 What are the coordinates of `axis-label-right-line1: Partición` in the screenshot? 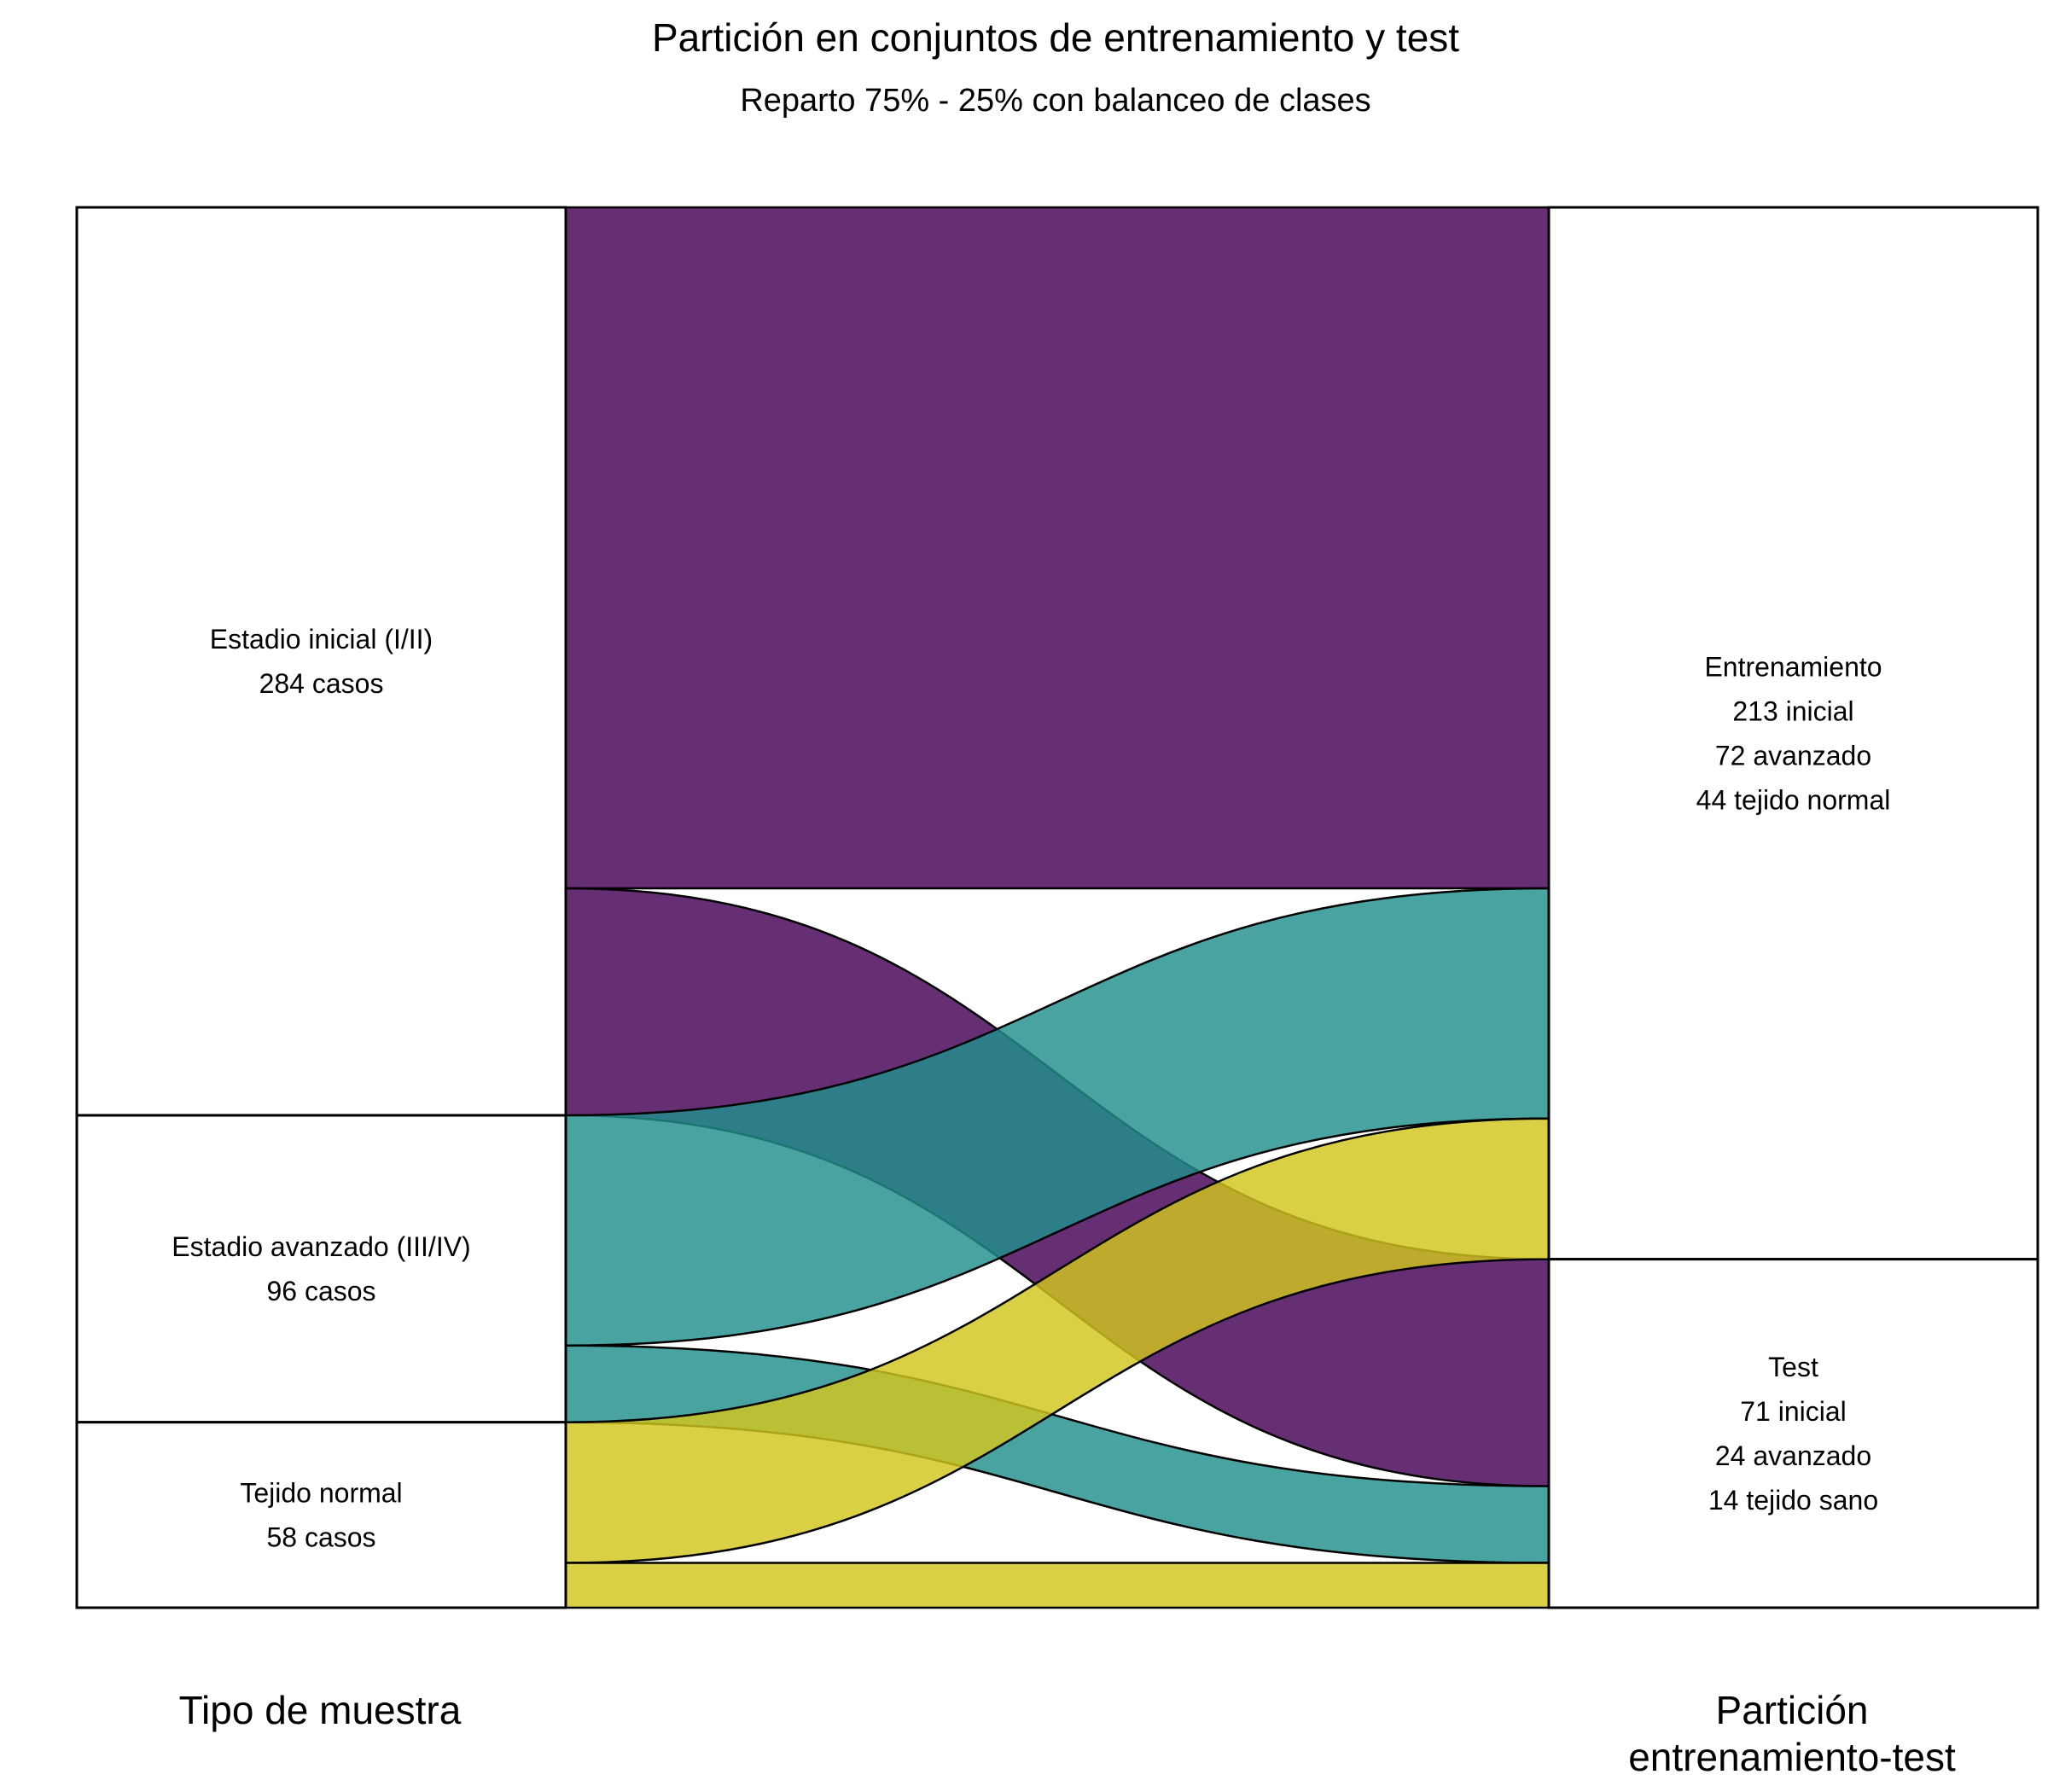 It's located at (1793, 1710).